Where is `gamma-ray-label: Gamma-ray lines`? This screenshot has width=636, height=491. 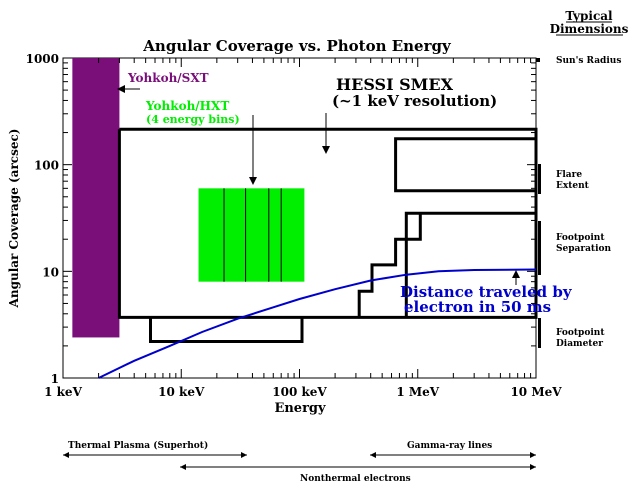
gamma-ray-label: Gamma-ray lines is located at coordinates (449, 446).